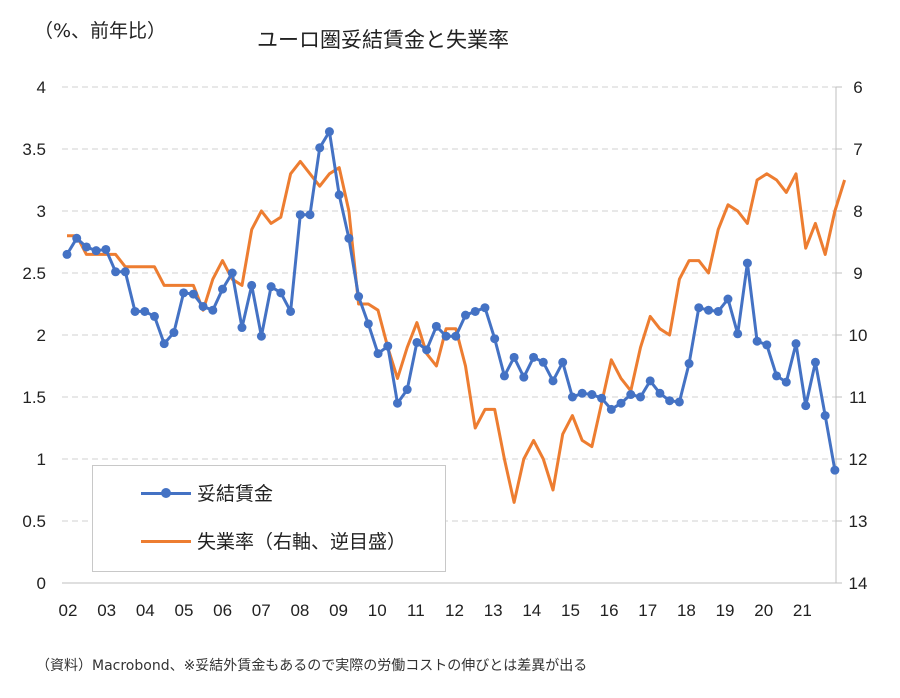  What do you see at coordinates (763, 610) in the screenshot?
I see `x-axis-tick-label: 20` at bounding box center [763, 610].